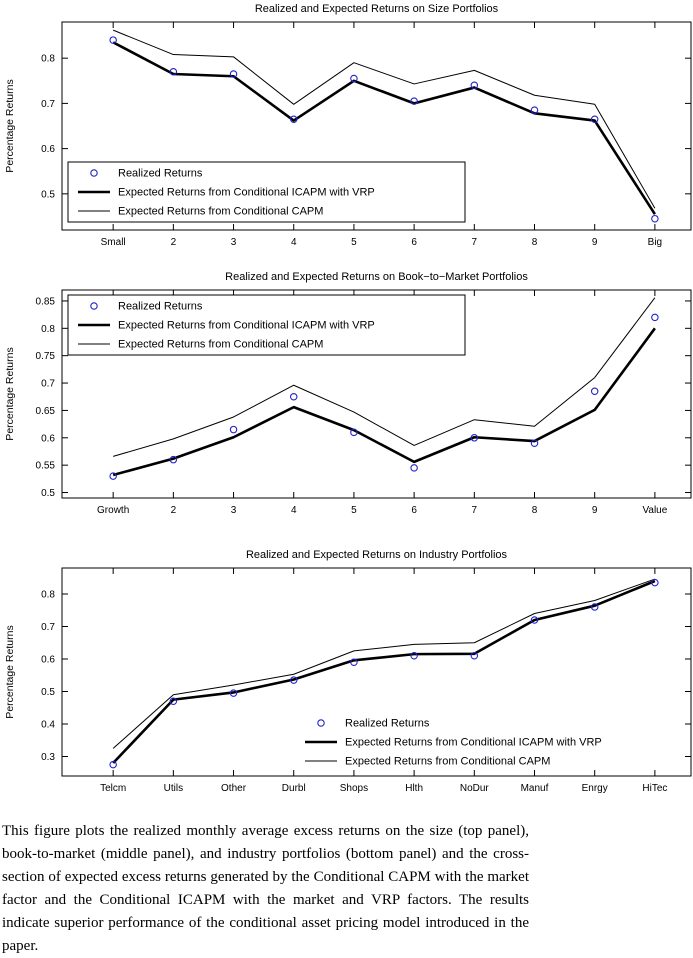  I want to click on icapm-line, so click(384, 128).